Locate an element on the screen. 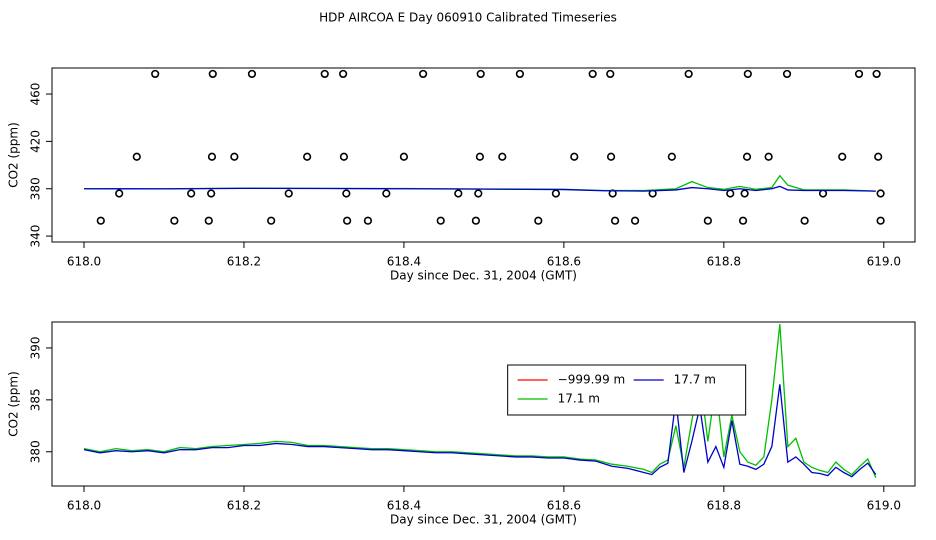 The height and width of the screenshot is (540, 936). y-tick-label: 460 is located at coordinates (36, 94).